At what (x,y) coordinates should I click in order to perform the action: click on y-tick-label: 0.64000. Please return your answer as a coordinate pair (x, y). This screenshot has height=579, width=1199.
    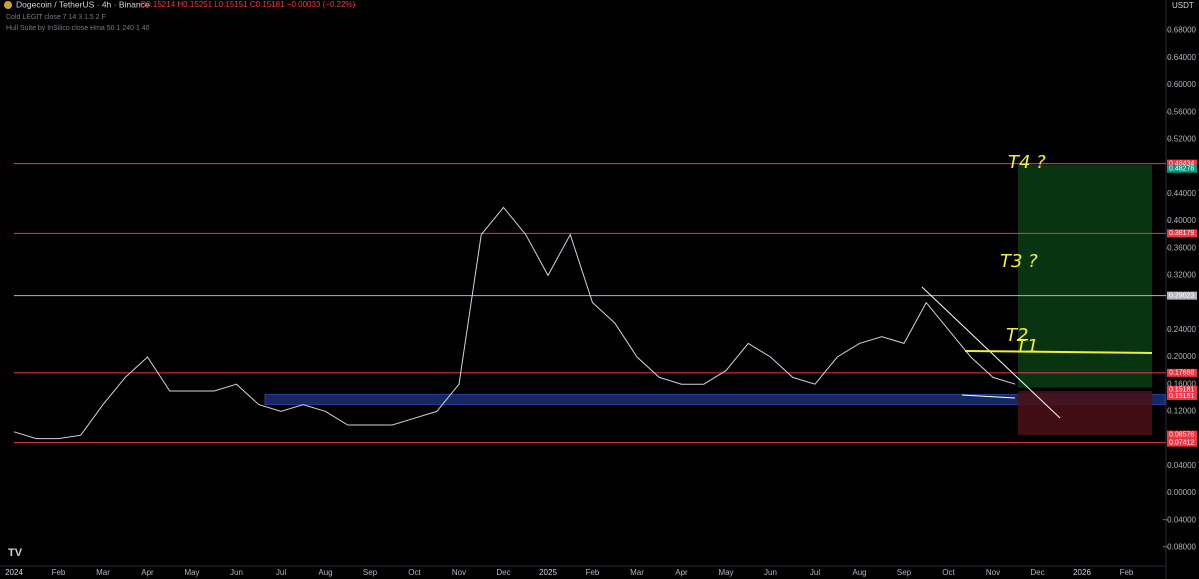
    Looking at the image, I should click on (1181, 57).